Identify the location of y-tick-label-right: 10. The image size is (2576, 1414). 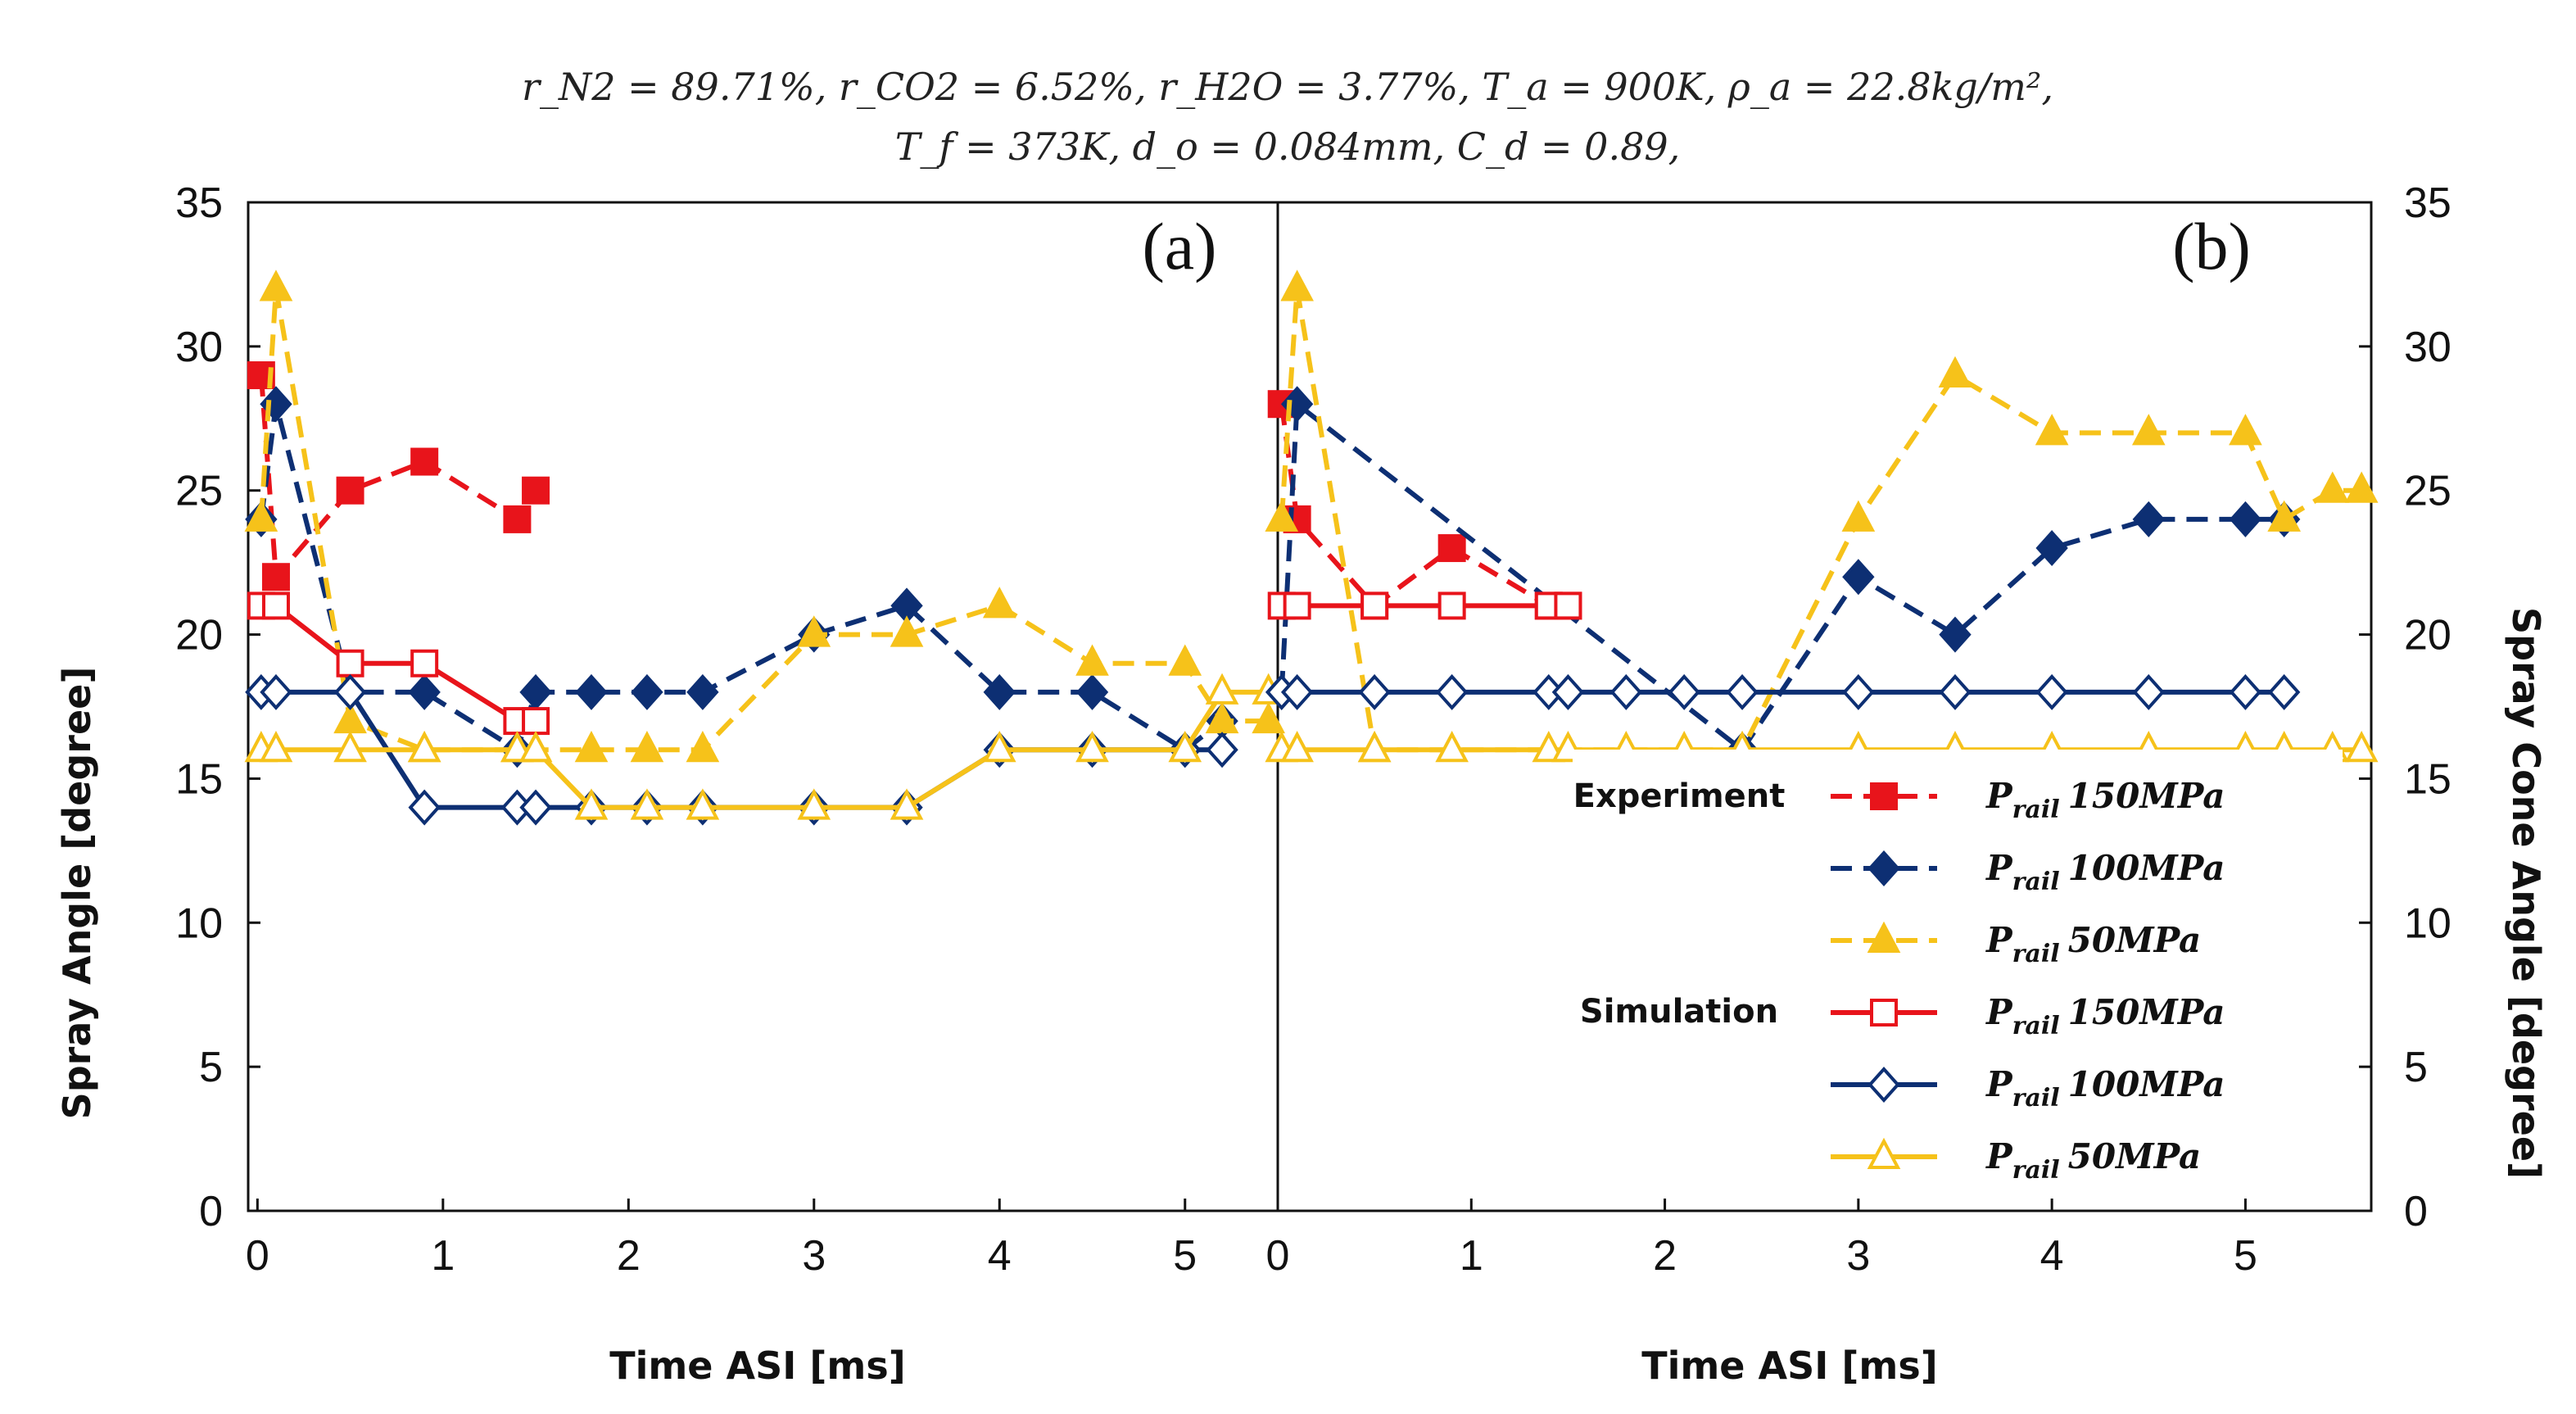
(2428, 923).